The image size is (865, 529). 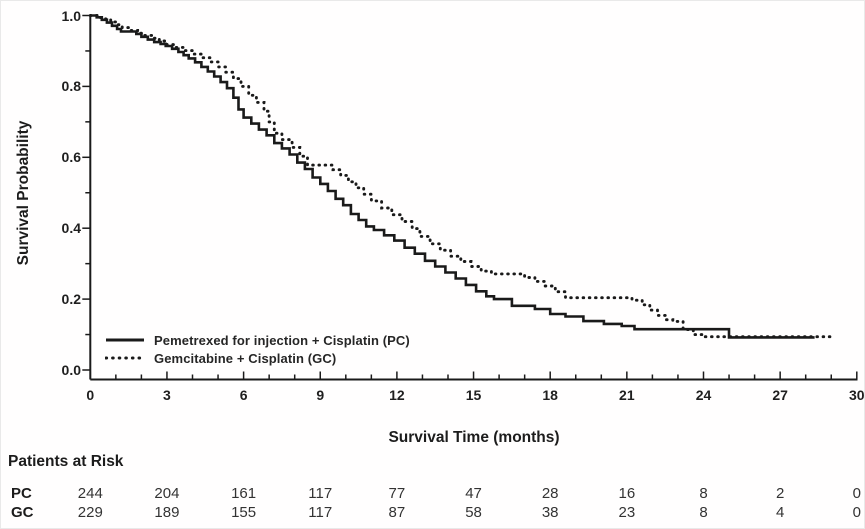 What do you see at coordinates (90, 395) in the screenshot?
I see `x-tick-label: 0` at bounding box center [90, 395].